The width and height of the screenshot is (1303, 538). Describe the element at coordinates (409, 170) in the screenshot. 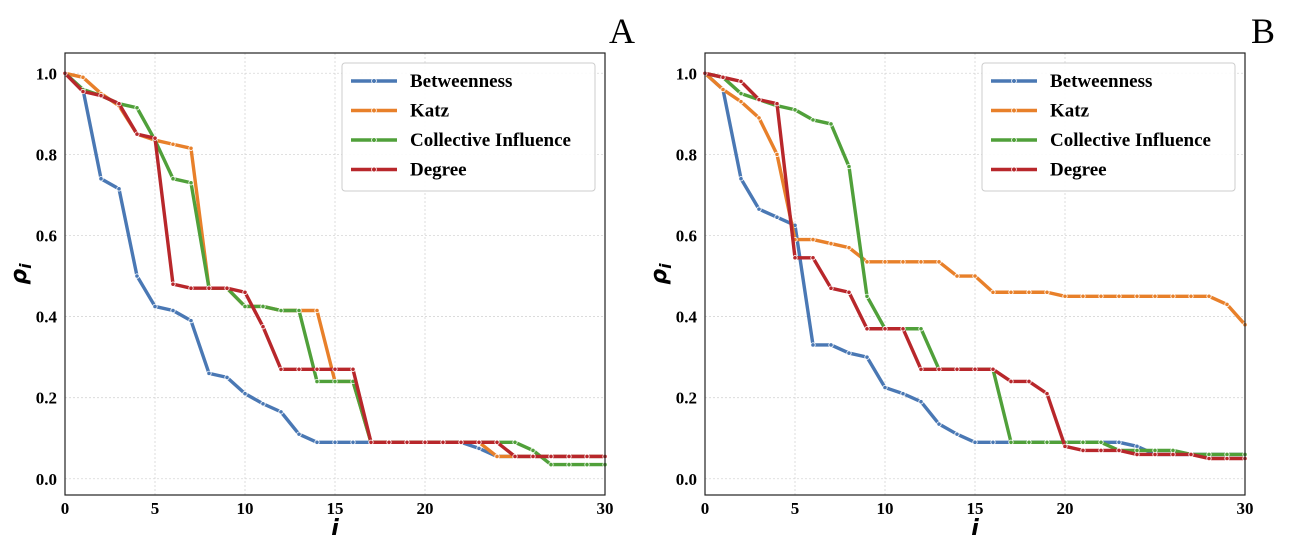

I see `legend-item: Degree` at that location.